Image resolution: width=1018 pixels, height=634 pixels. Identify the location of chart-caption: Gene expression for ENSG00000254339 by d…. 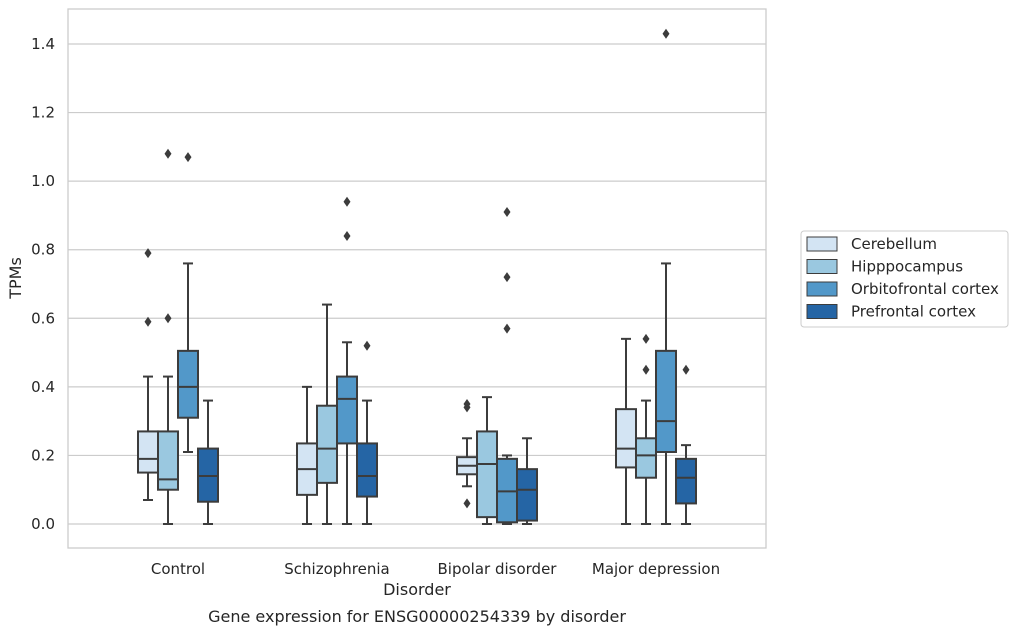
(417, 616).